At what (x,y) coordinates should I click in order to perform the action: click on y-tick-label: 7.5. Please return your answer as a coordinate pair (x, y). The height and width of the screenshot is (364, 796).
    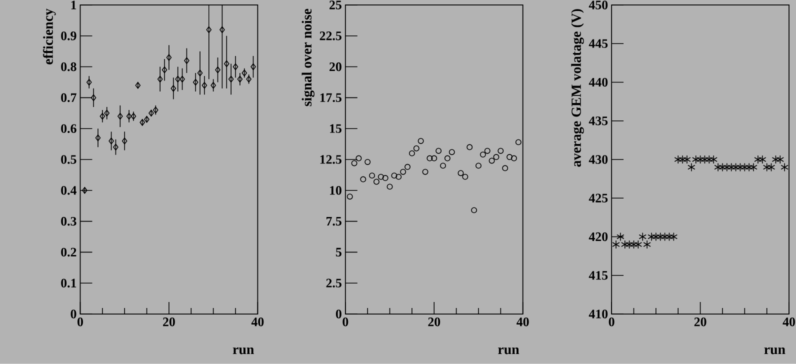
    Looking at the image, I should click on (334, 221).